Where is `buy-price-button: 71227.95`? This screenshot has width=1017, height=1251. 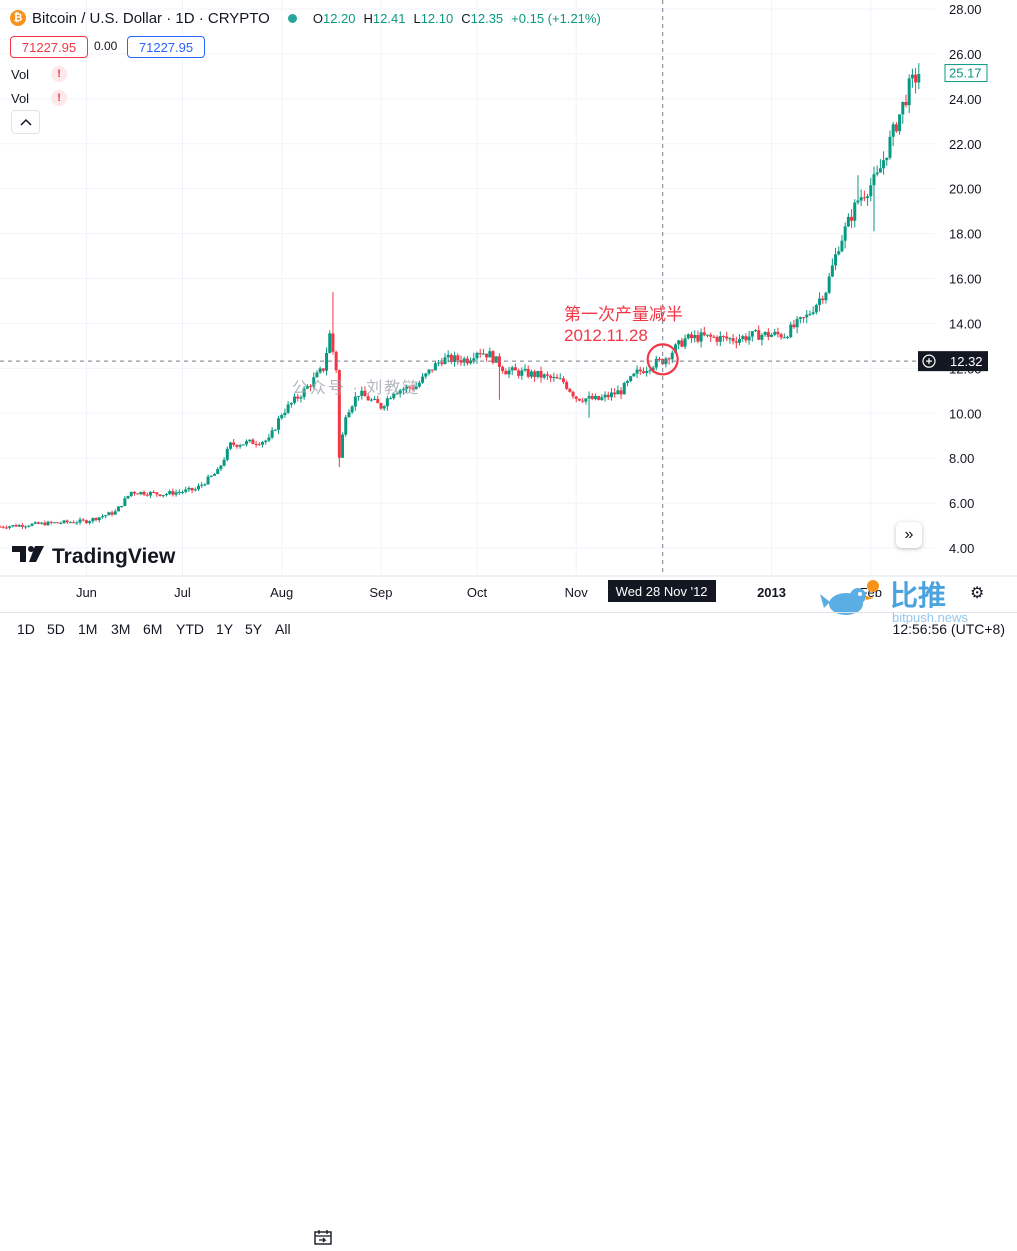 buy-price-button: 71227.95 is located at coordinates (166, 47).